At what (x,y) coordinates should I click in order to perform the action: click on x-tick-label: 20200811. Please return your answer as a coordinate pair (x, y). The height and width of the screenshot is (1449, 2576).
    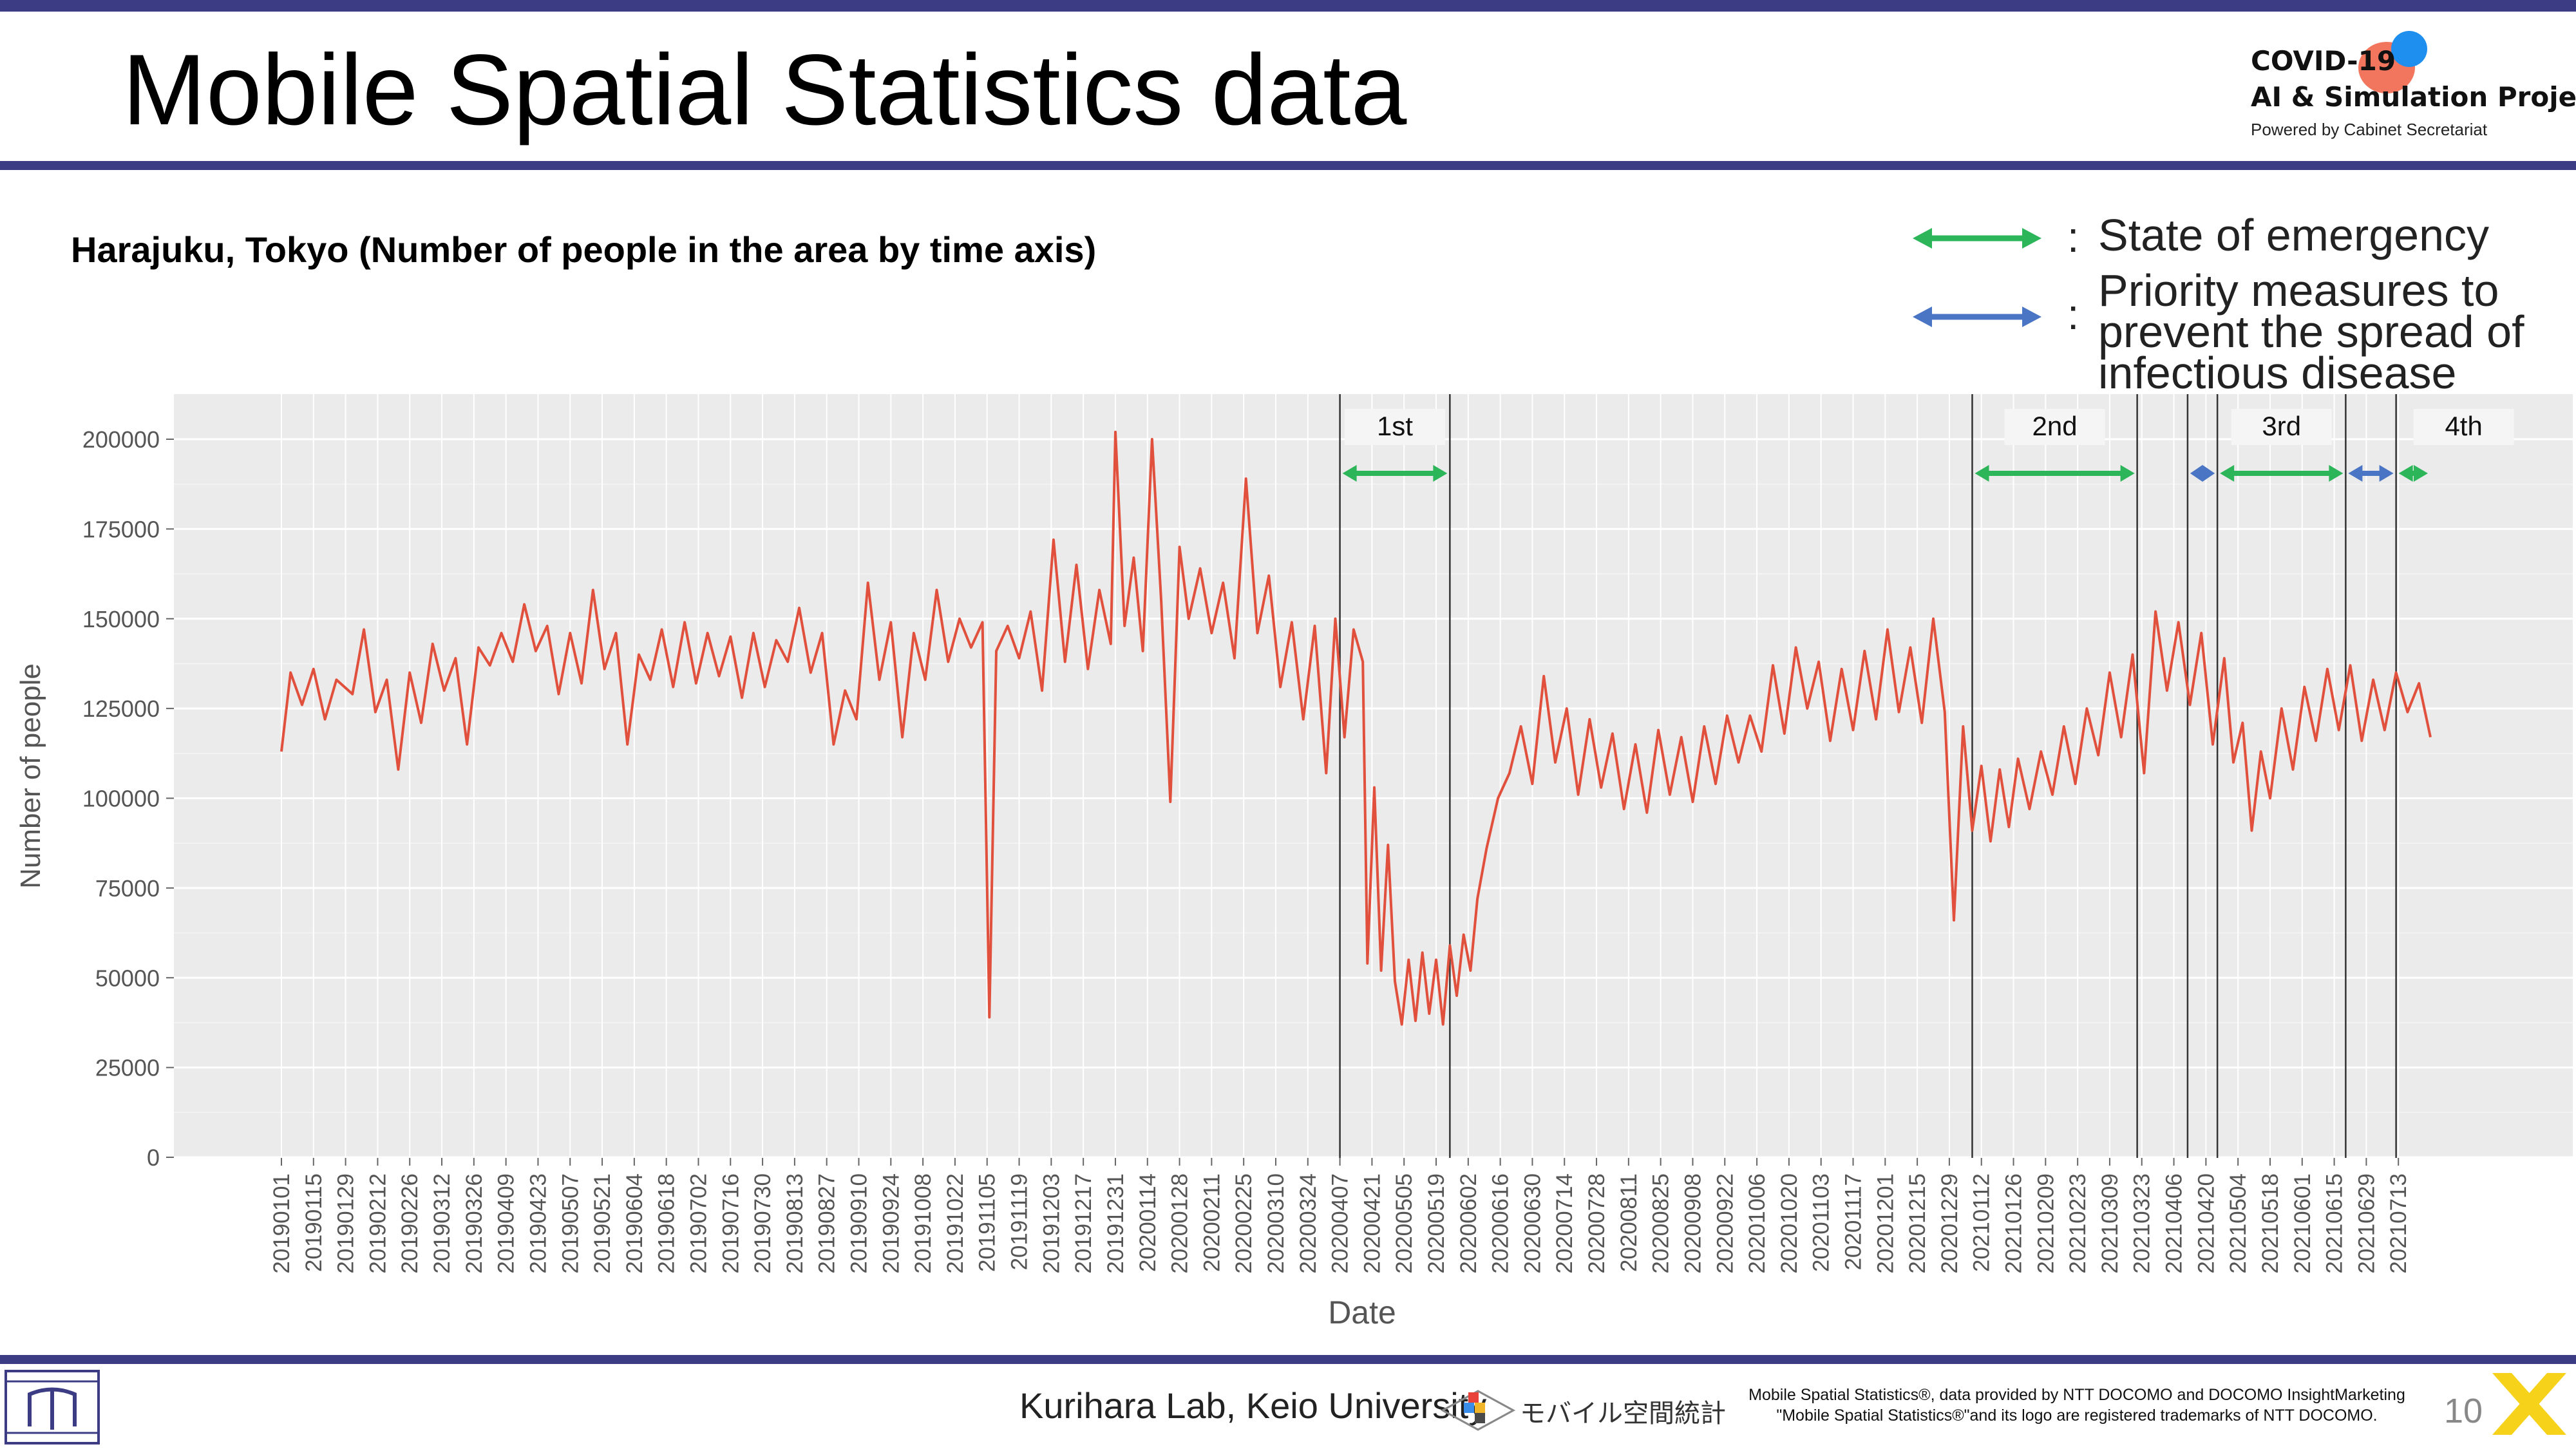
    Looking at the image, I should click on (1629, 1222).